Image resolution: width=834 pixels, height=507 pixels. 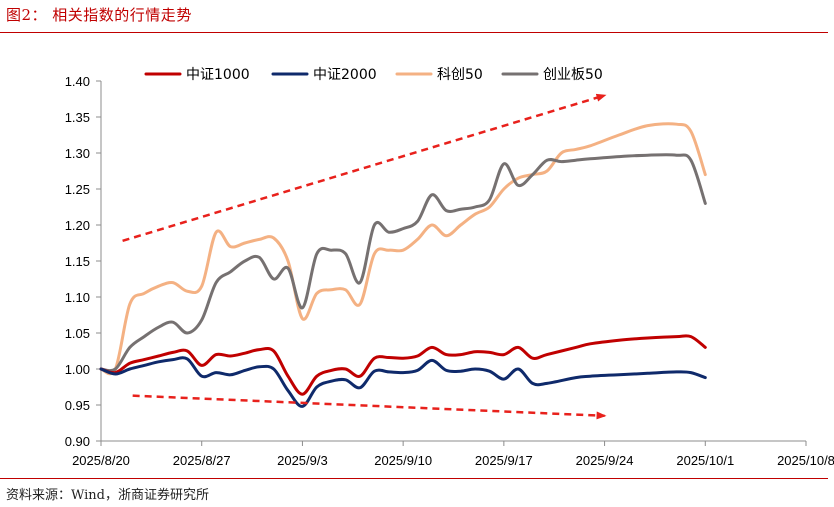 I want to click on legend-item-star50: 科创50, so click(x=439, y=75).